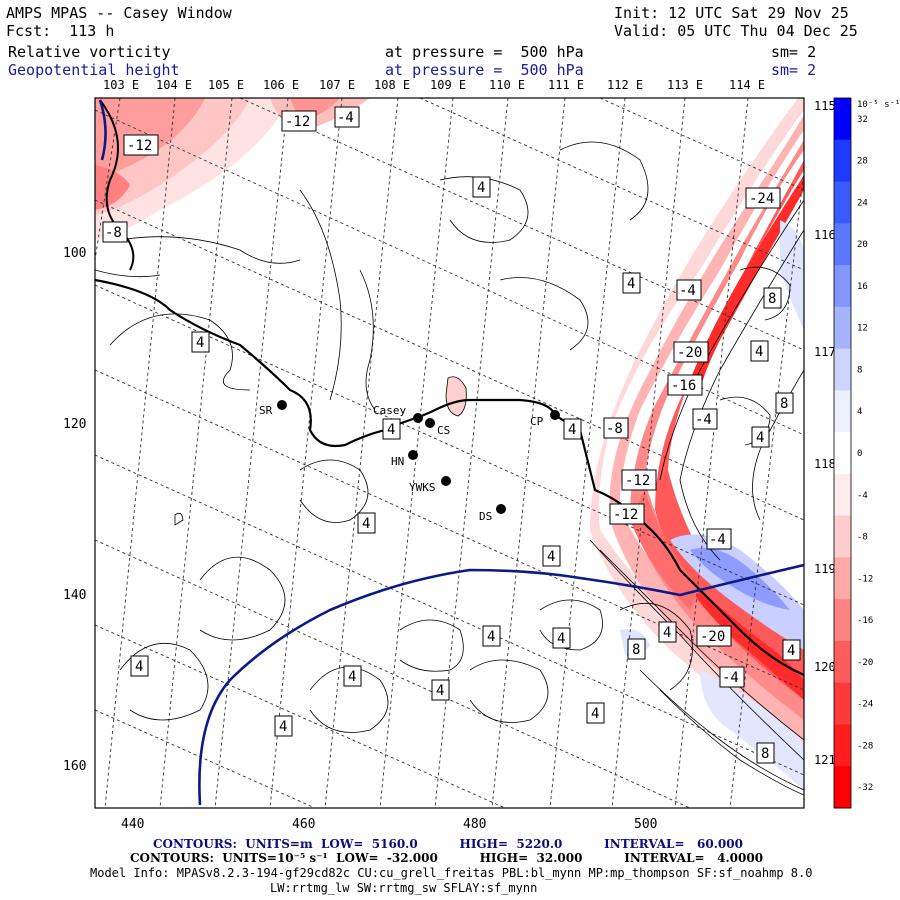 This screenshot has width=900, height=900. Describe the element at coordinates (865, 705) in the screenshot. I see `colorbar-label: -24` at that location.